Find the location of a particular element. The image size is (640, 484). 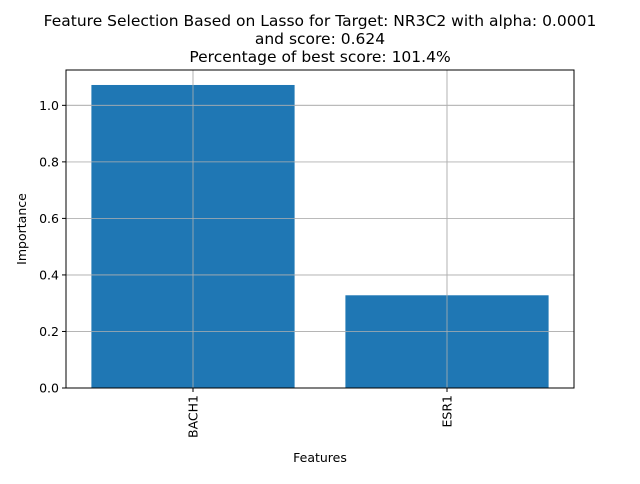

y-tick-label: 0.2 is located at coordinates (49, 331).